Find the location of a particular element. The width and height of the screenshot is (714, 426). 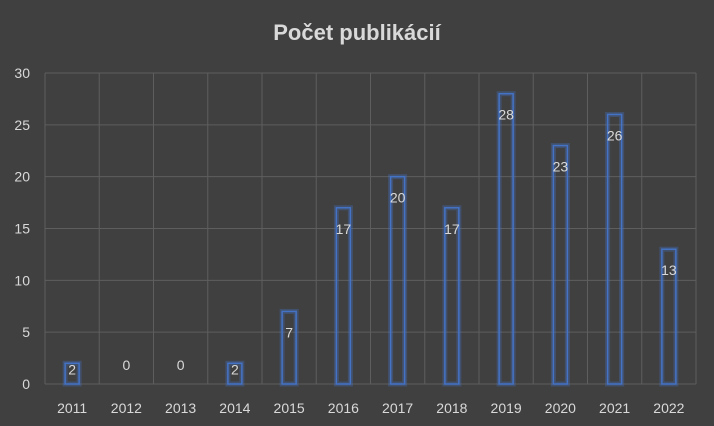

x-tick-label: 2015 is located at coordinates (289, 408).